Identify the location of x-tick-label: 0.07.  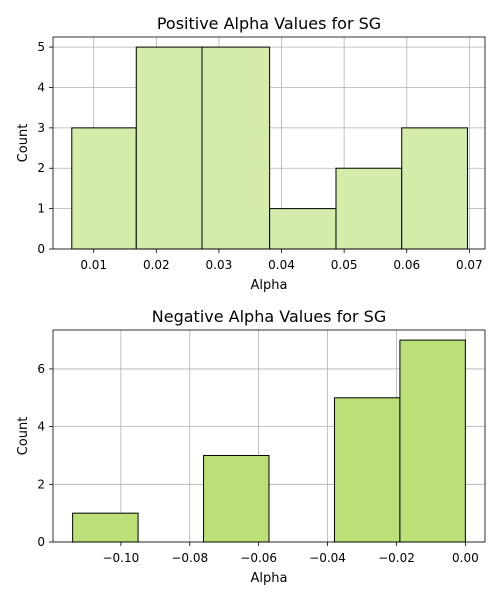
(469, 265).